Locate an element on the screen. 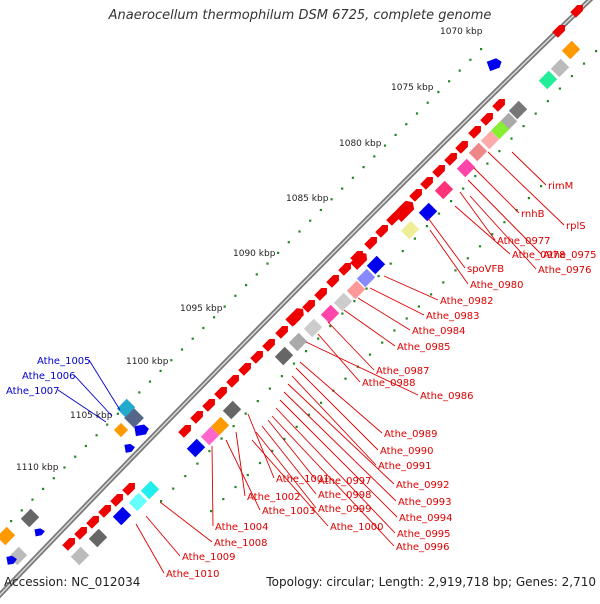 The height and width of the screenshot is (604, 600). gene-label: rimM is located at coordinates (560, 186).